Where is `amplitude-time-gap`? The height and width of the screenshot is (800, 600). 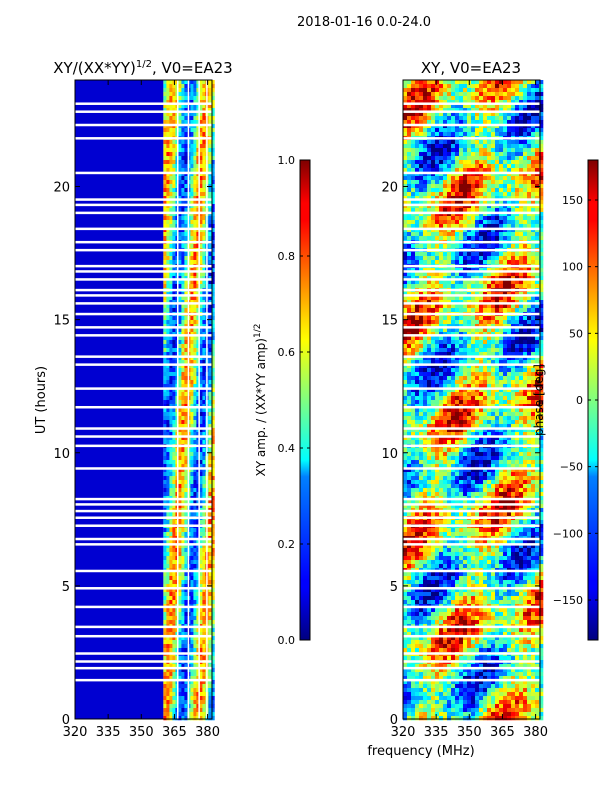 amplitude-time-gap is located at coordinates (143, 468).